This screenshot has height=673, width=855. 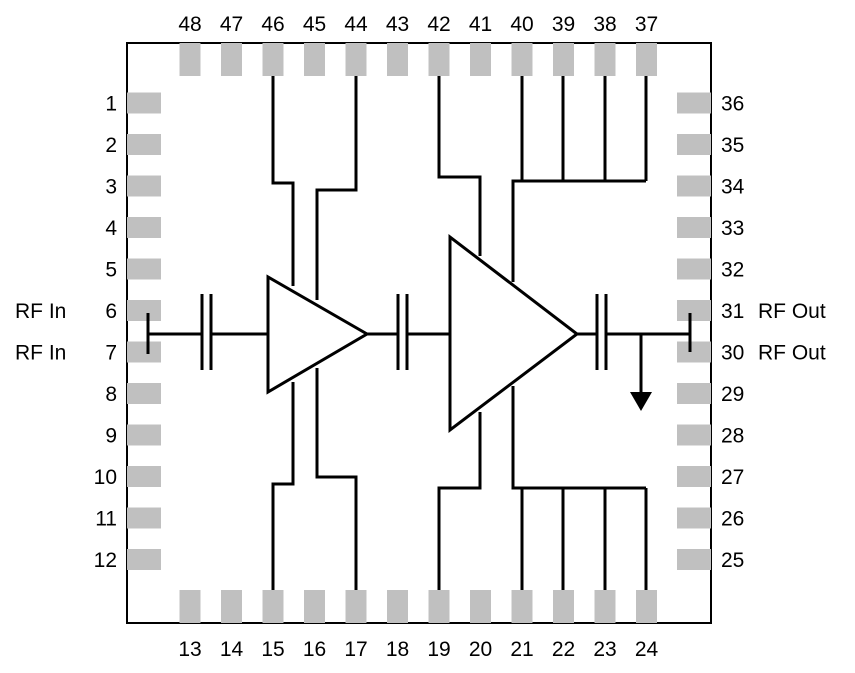 I want to click on rf-in-line, so click(x=207, y=333).